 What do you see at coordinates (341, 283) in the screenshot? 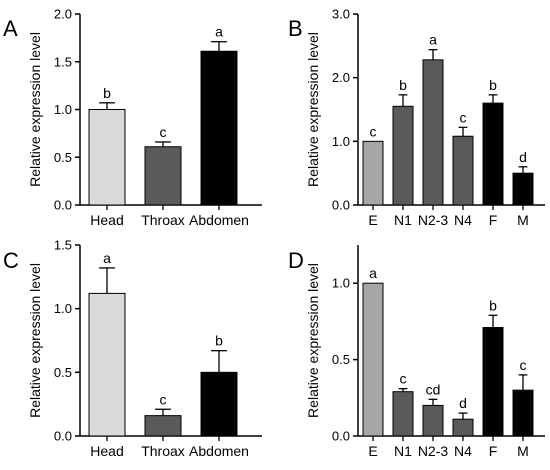
I see `y-tick-label-d: 1.0` at bounding box center [341, 283].